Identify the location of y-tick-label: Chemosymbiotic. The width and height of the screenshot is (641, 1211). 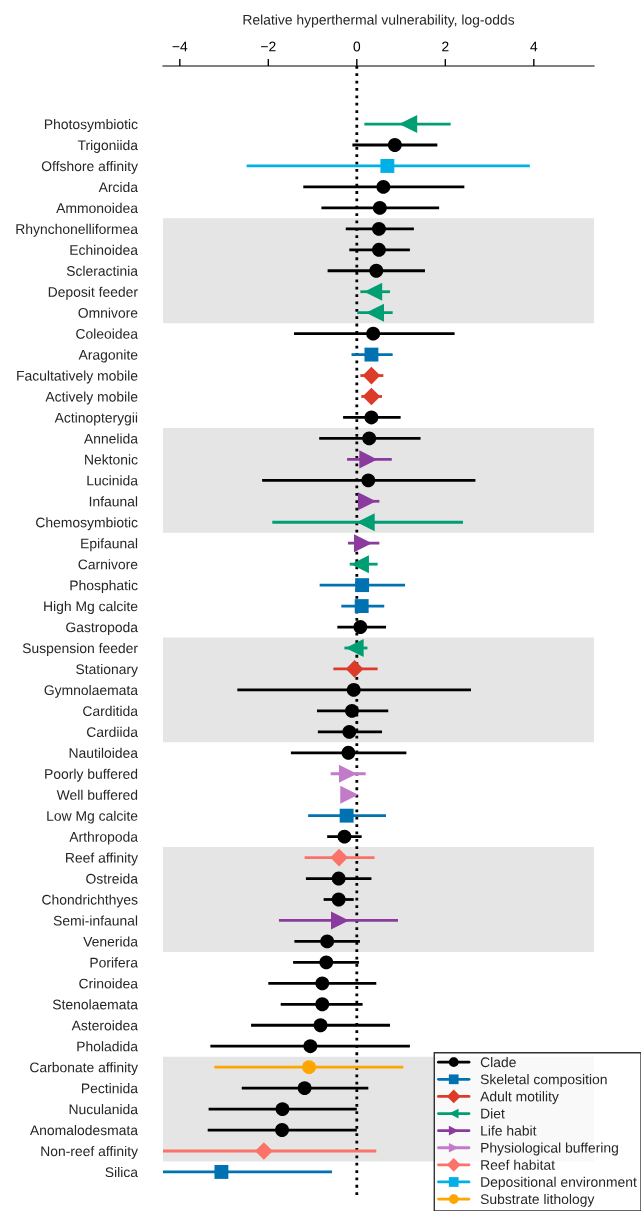
(87, 524).